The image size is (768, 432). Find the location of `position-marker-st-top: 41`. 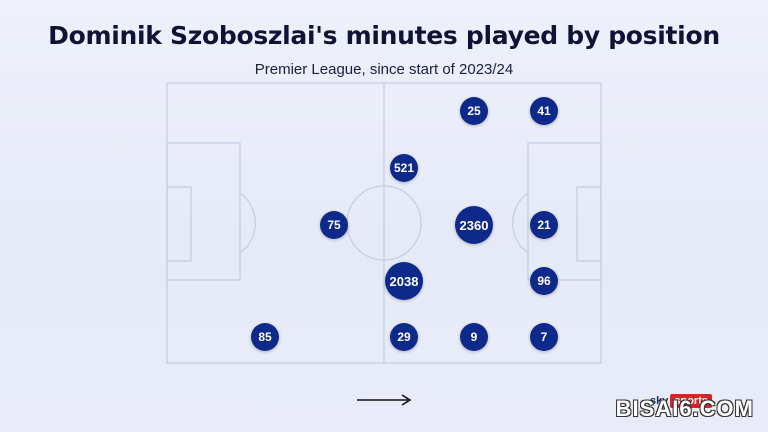

position-marker-st-top: 41 is located at coordinates (544, 111).